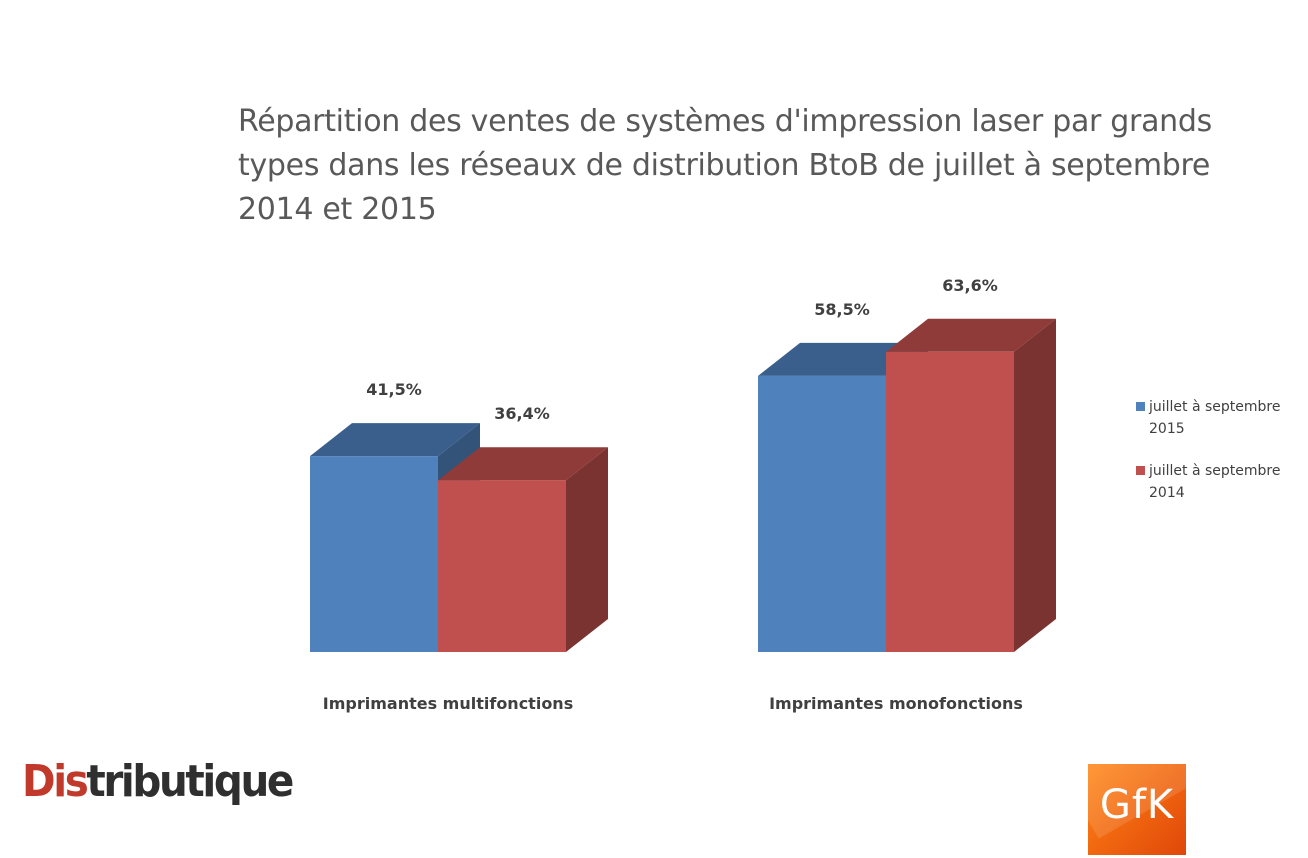 This screenshot has height=858, width=1308. Describe the element at coordinates (448, 703) in the screenshot. I see `category-label: Imprimantes multifonctions` at that location.